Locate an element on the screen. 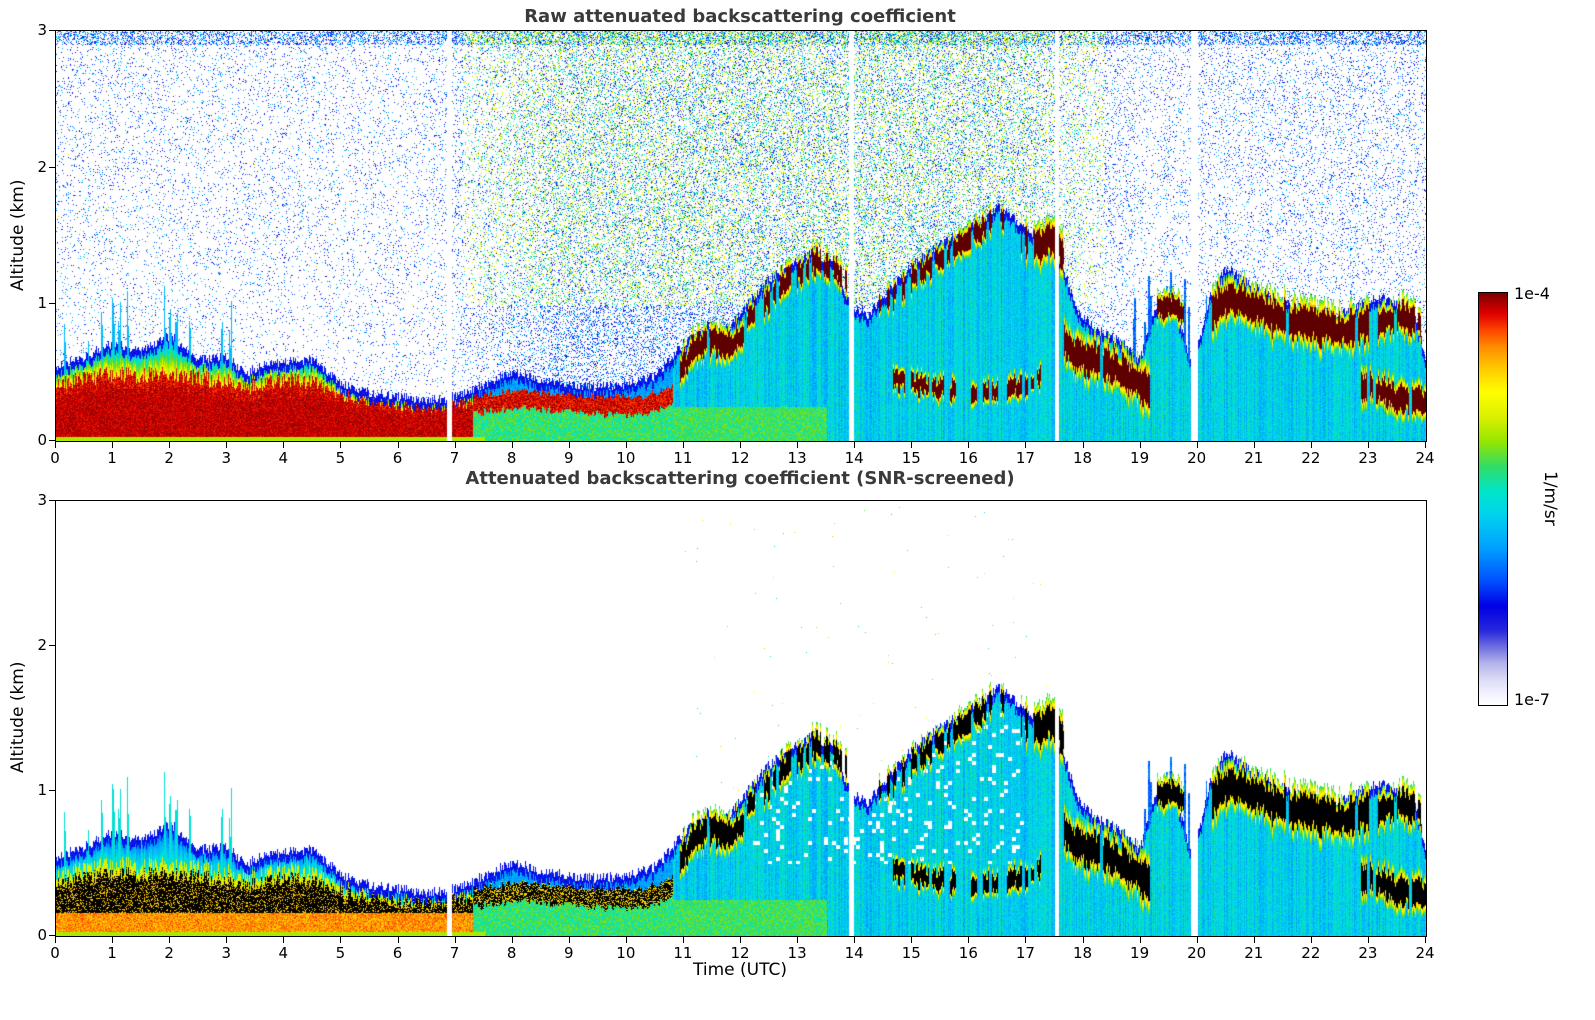 The width and height of the screenshot is (1595, 1020). y-axis-label-bottom: Altitude (km) is located at coordinates (18, 717).